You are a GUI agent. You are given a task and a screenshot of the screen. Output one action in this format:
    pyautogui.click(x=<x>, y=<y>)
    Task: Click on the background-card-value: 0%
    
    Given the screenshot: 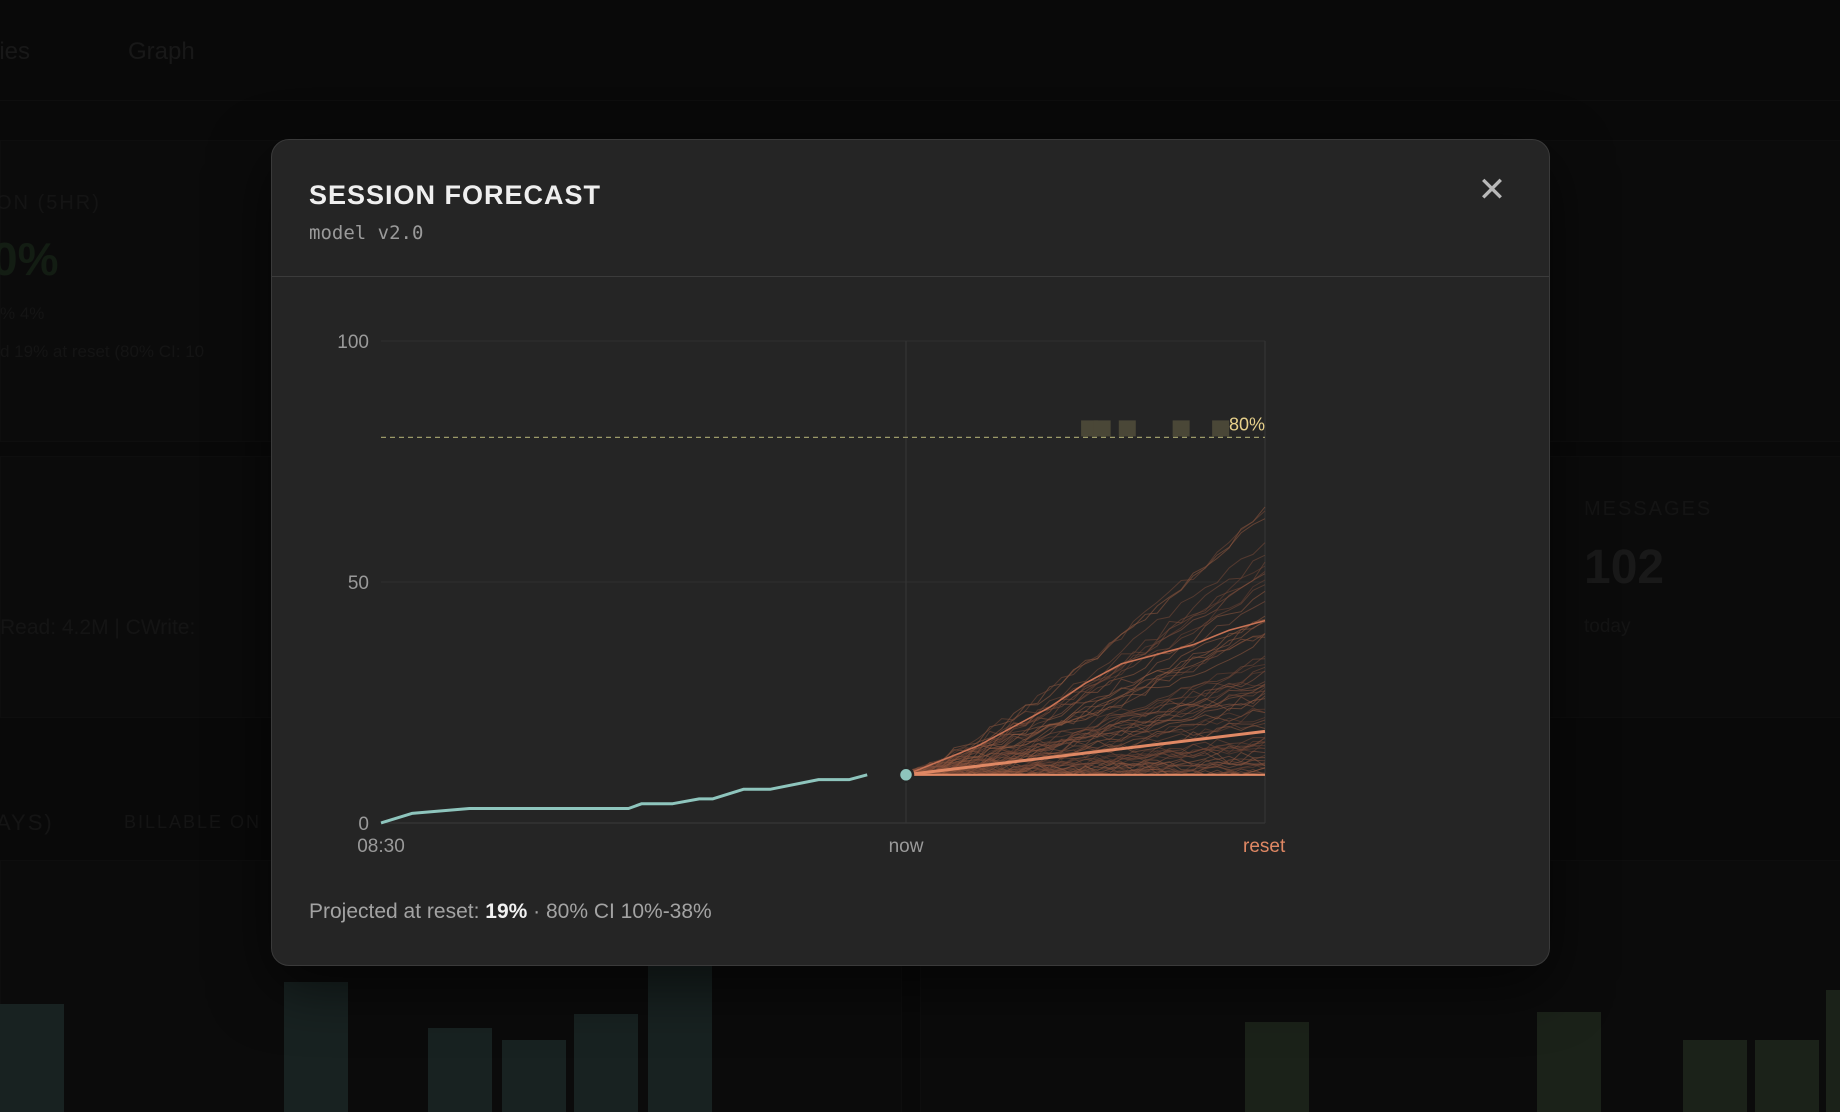 What is the action you would take?
    pyautogui.click(x=29, y=259)
    